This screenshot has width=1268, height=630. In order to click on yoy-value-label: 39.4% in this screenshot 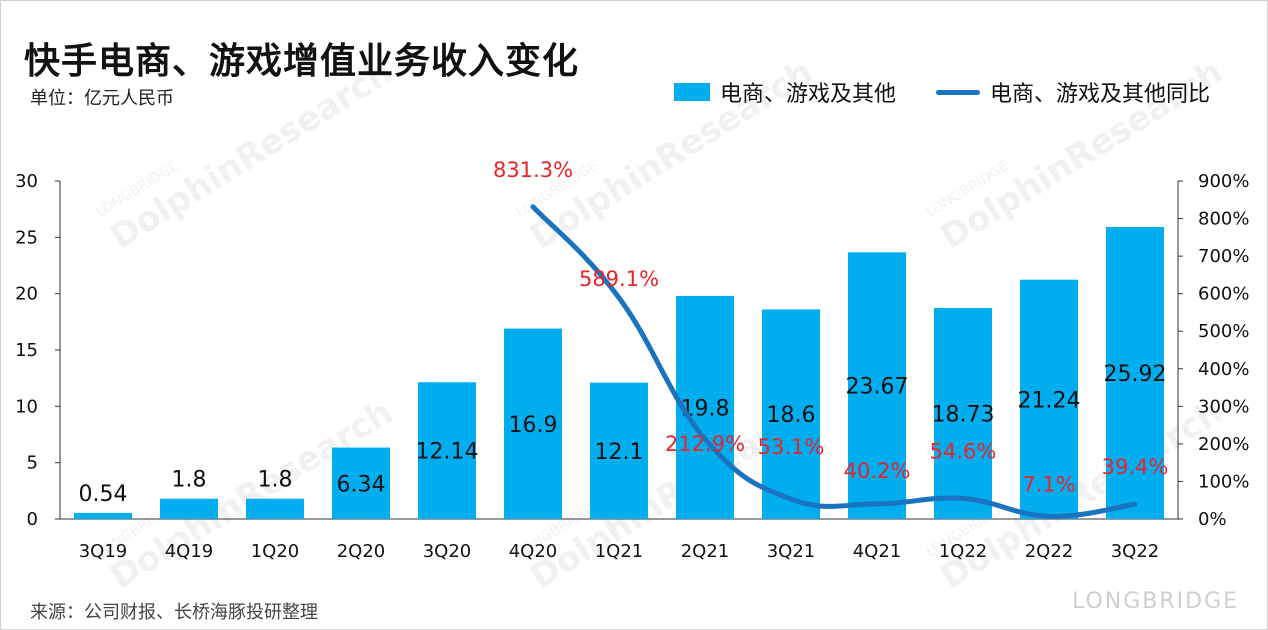, I will do `click(1135, 467)`.